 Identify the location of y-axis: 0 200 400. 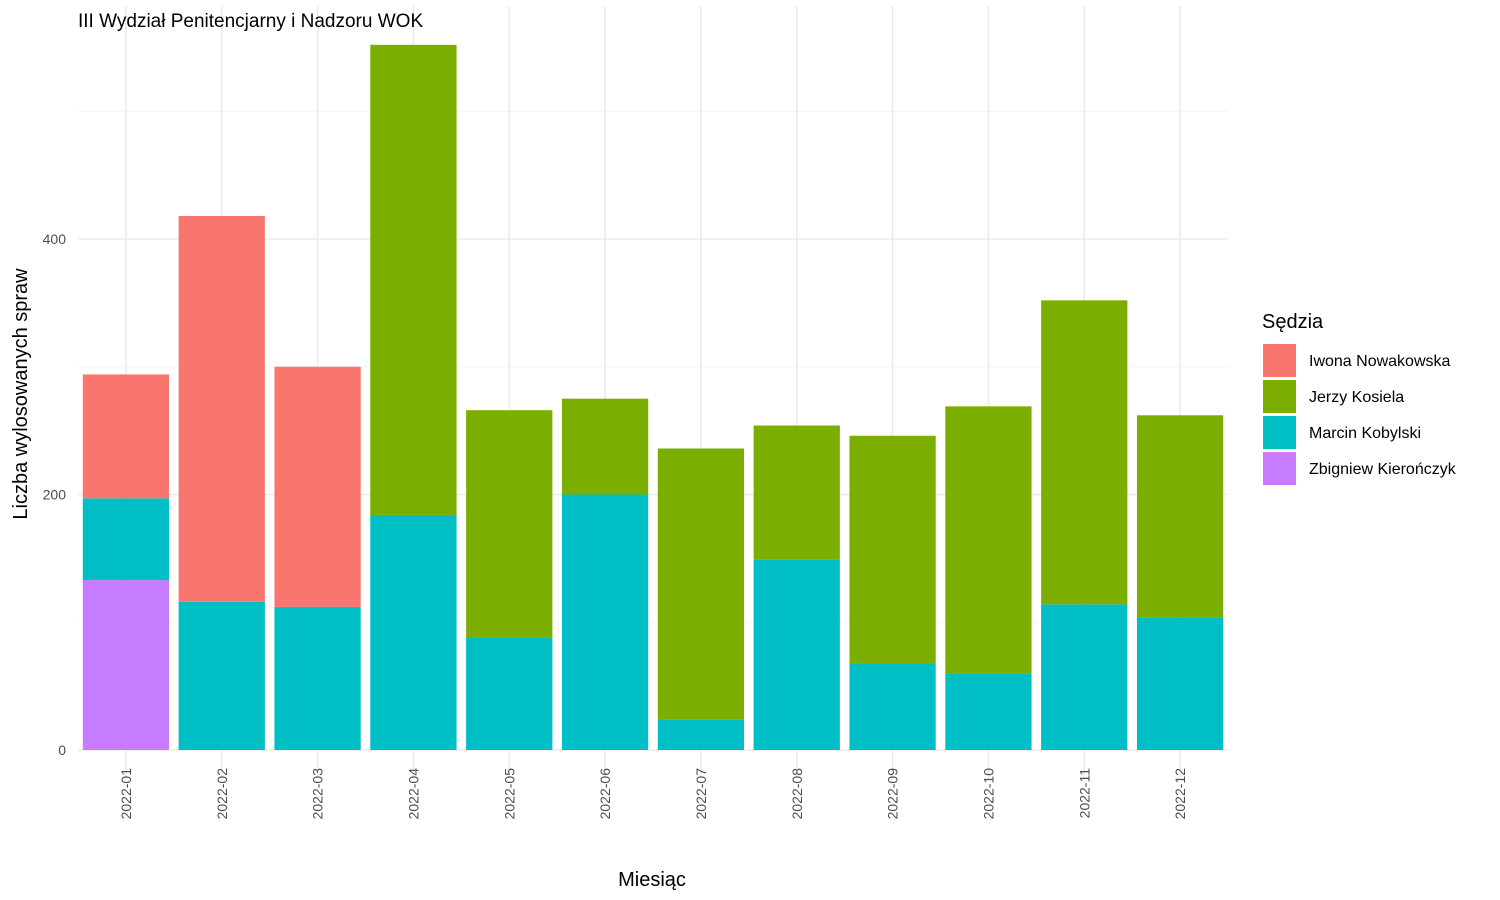
(55, 494).